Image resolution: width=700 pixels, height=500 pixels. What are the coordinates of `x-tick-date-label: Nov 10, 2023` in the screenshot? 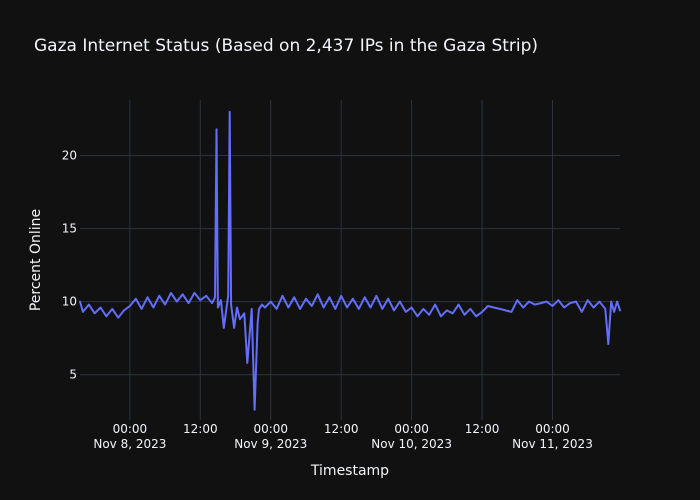 It's located at (411, 444).